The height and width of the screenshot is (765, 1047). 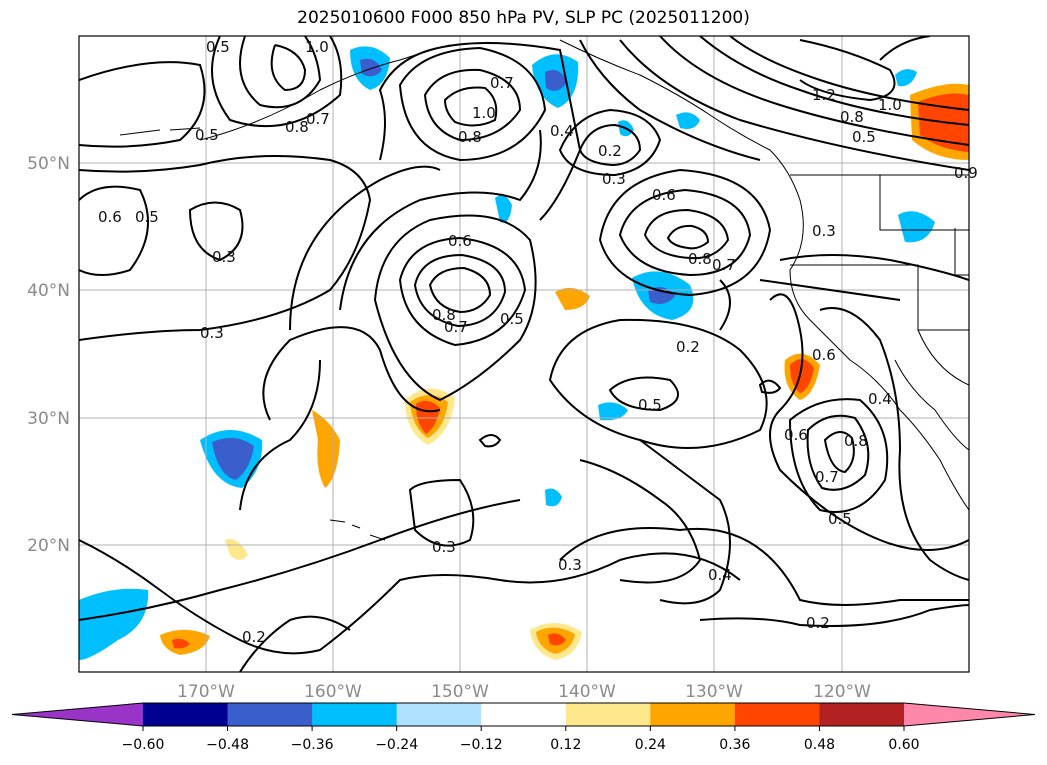 What do you see at coordinates (819, 745) in the screenshot?
I see `colorbar-tick-label: 0.48` at bounding box center [819, 745].